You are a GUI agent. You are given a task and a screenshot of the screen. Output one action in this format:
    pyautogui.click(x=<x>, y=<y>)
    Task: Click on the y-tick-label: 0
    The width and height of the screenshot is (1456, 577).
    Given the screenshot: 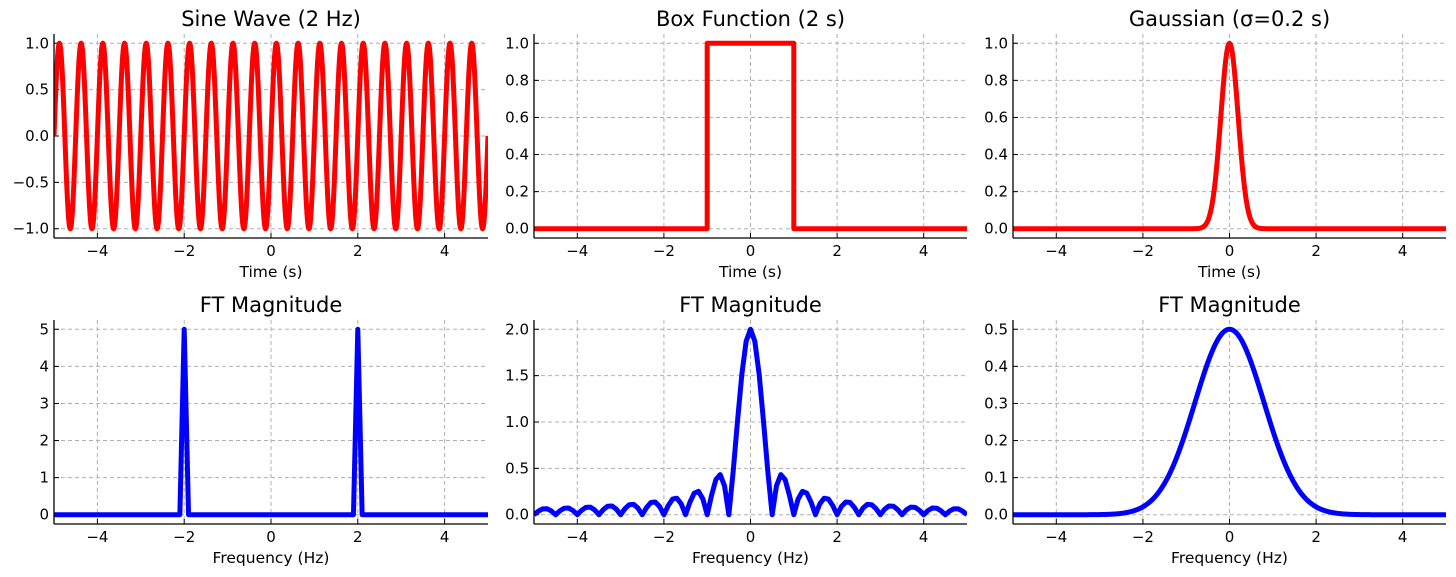 What is the action you would take?
    pyautogui.click(x=44, y=515)
    